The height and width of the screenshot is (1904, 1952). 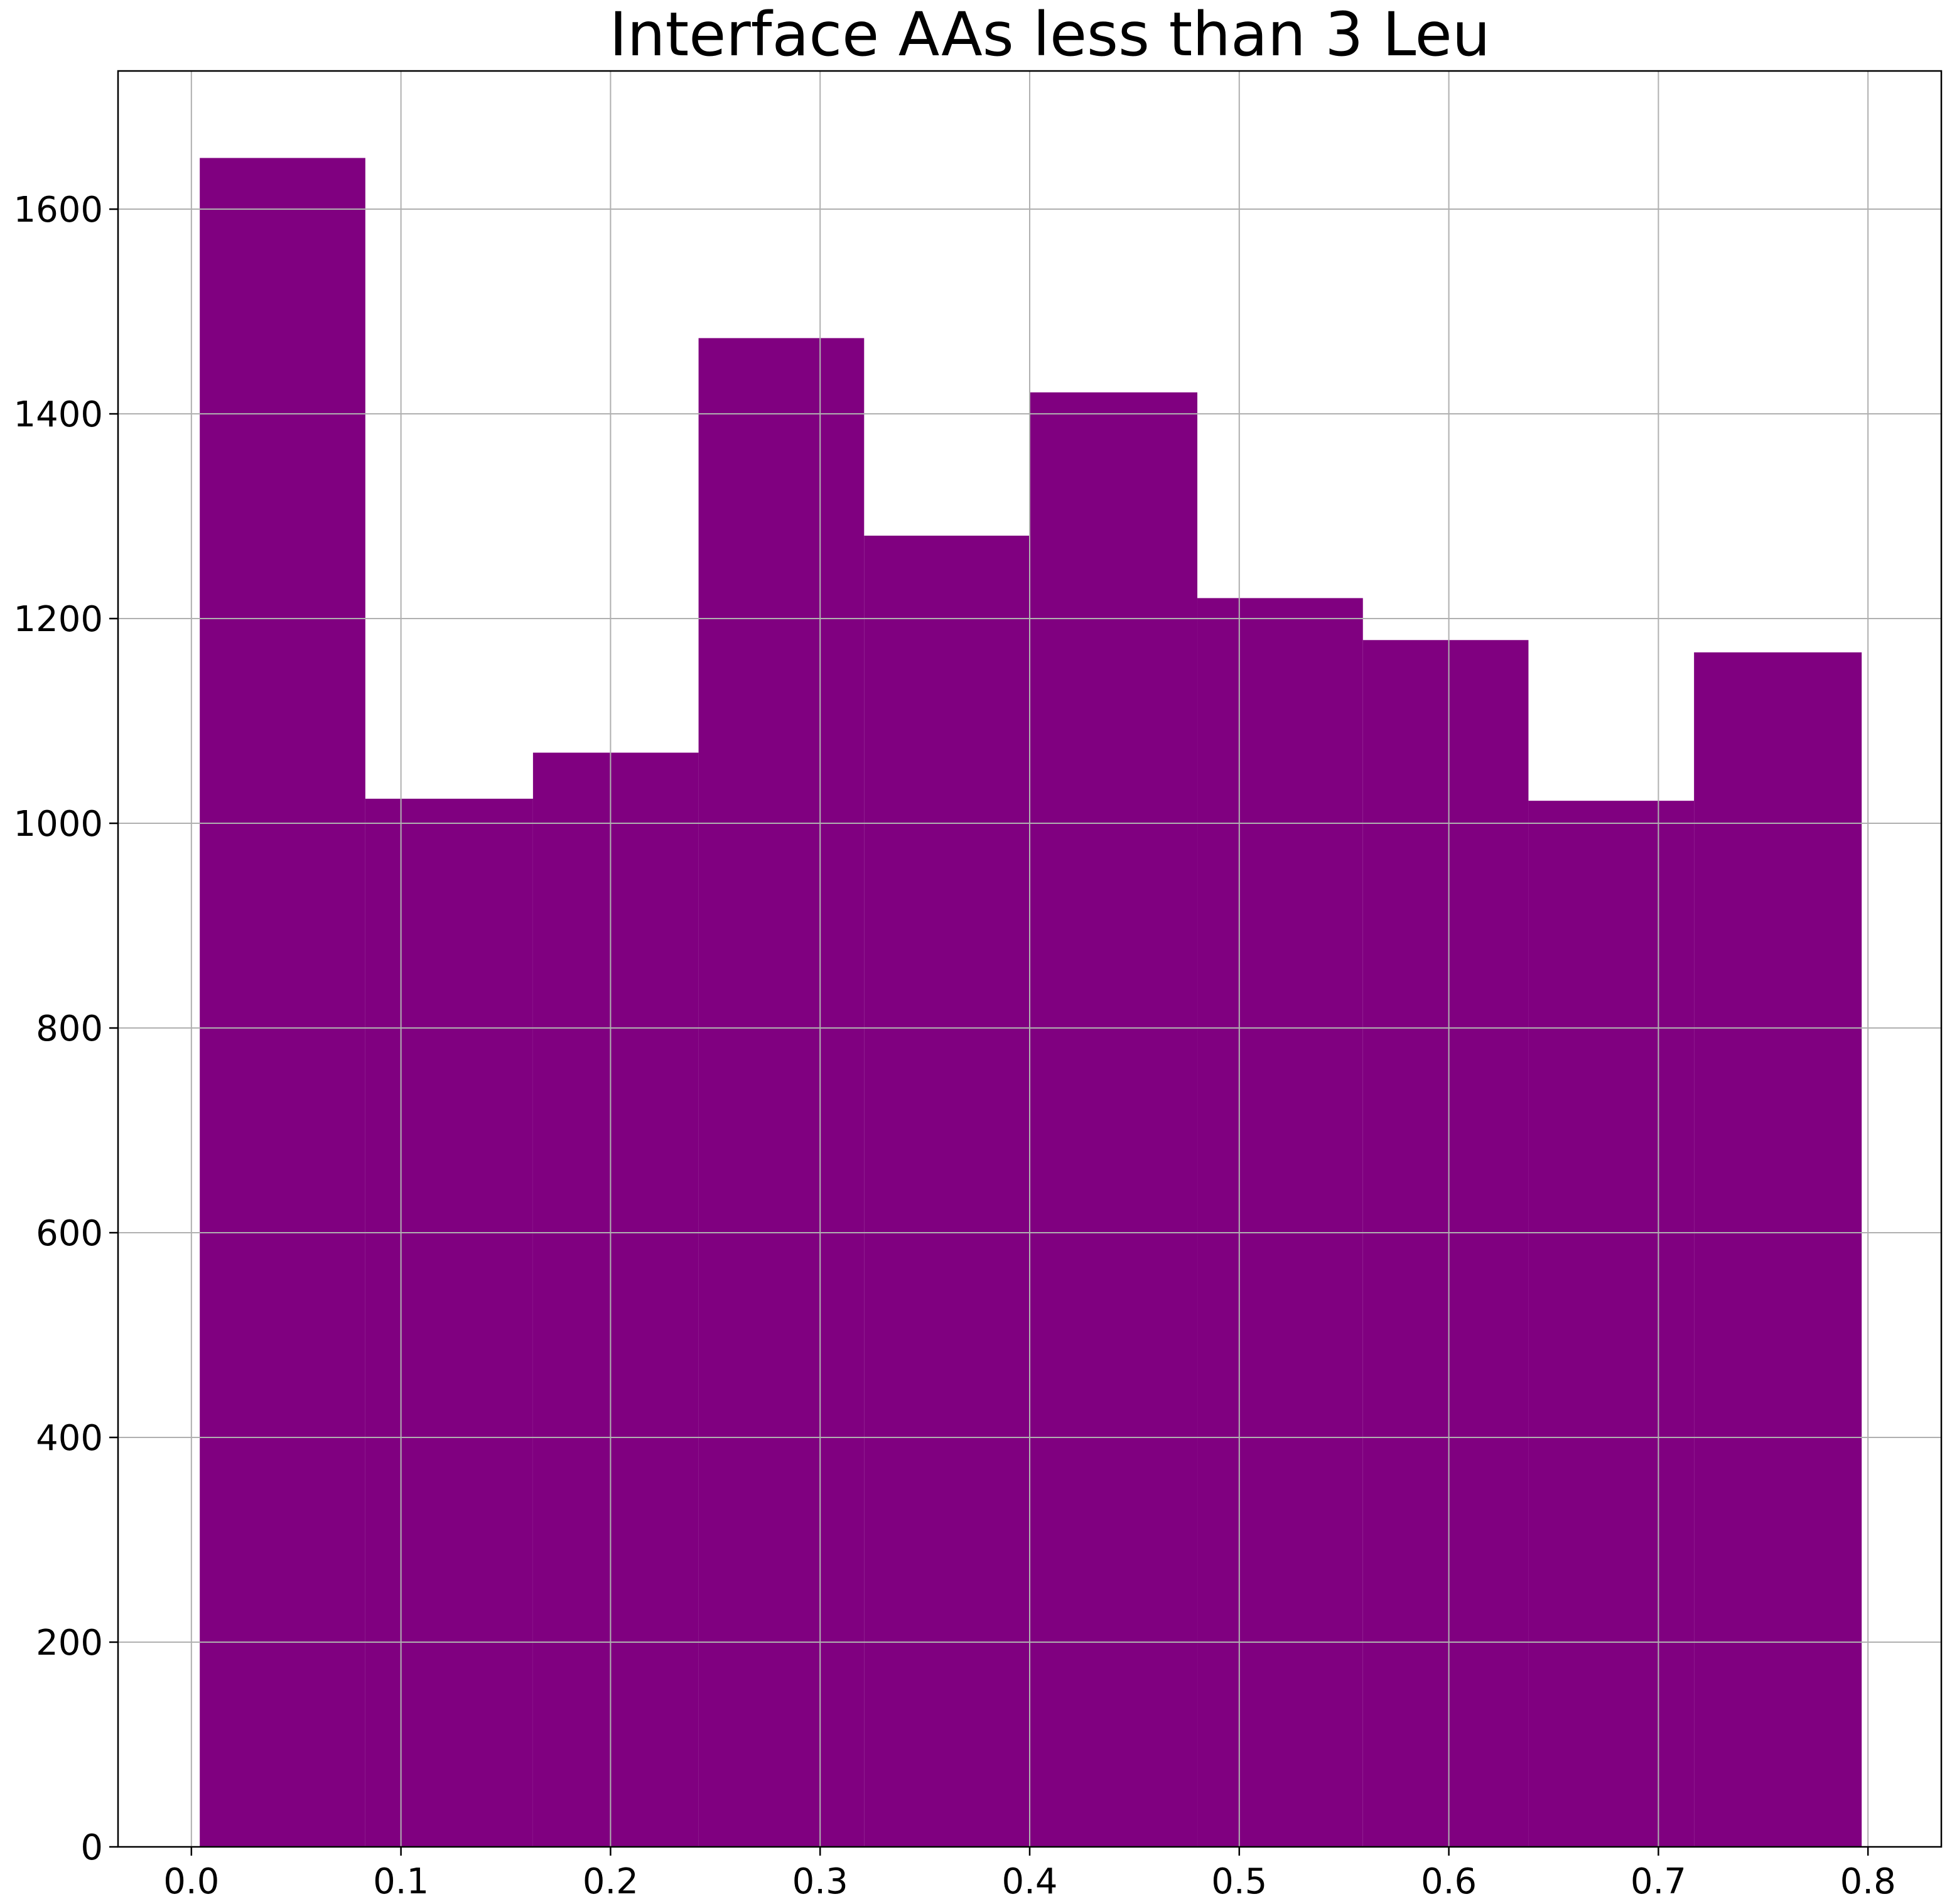 I want to click on x-tick-label-3: 0.3, so click(x=820, y=1881).